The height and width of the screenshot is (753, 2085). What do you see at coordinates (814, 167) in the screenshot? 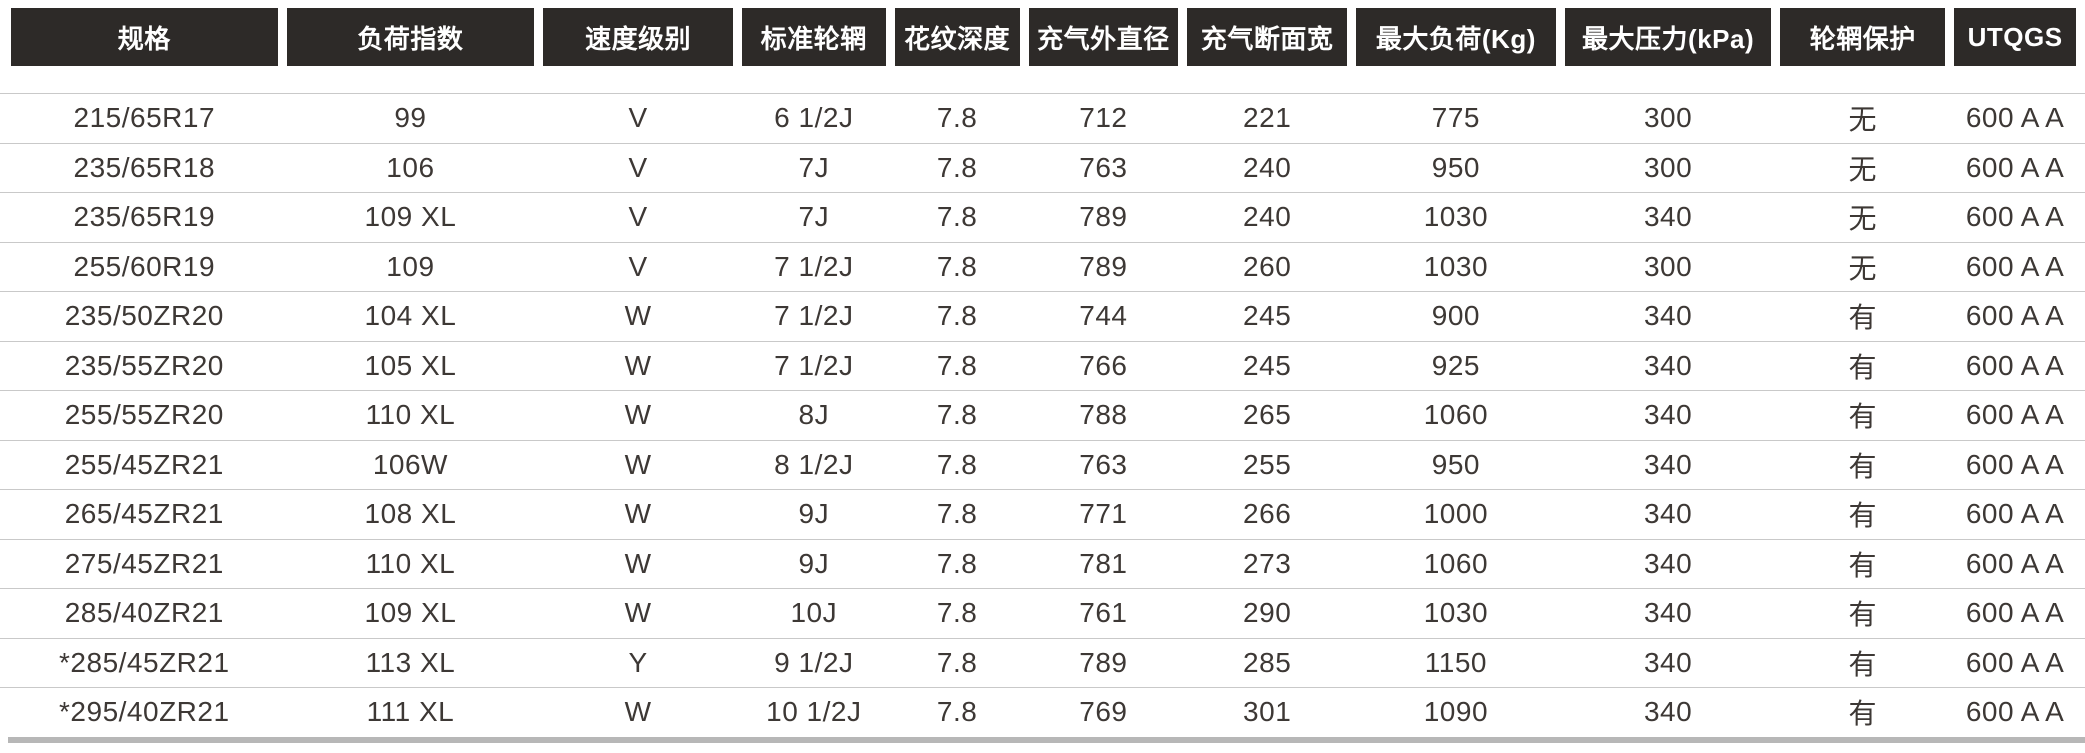
I see `cell-standard-rim: 7J` at bounding box center [814, 167].